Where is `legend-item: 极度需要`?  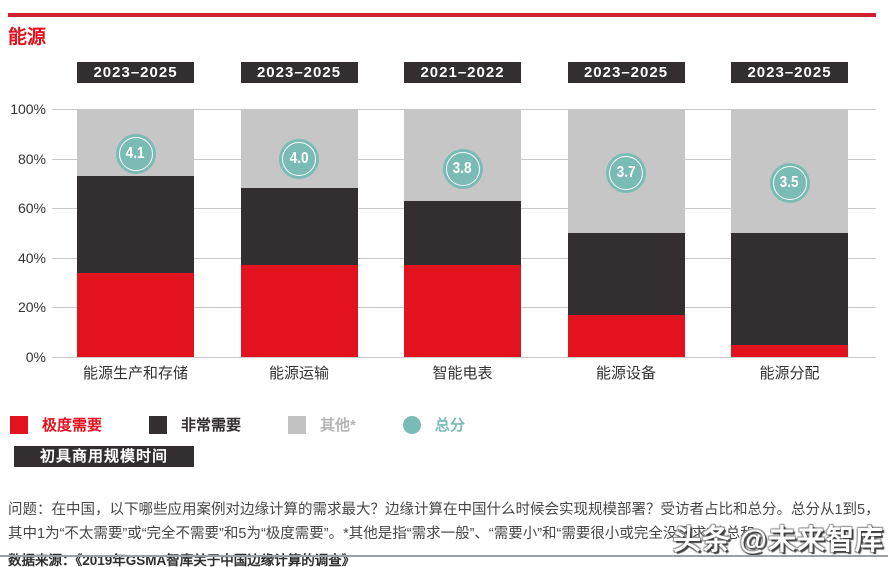
legend-item: 极度需要 is located at coordinates (56, 424).